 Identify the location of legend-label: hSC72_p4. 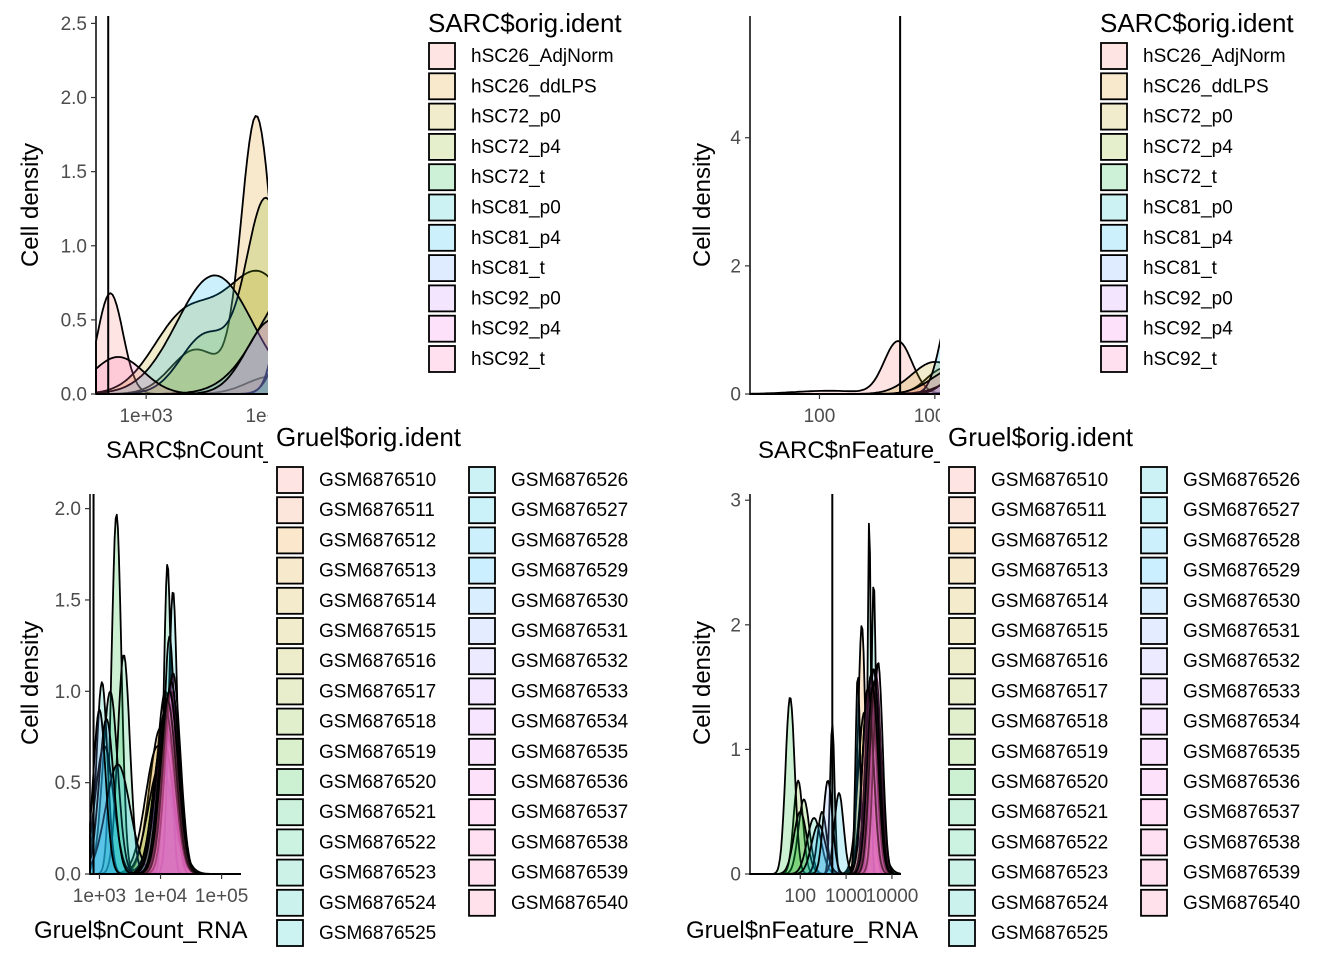
(1188, 147).